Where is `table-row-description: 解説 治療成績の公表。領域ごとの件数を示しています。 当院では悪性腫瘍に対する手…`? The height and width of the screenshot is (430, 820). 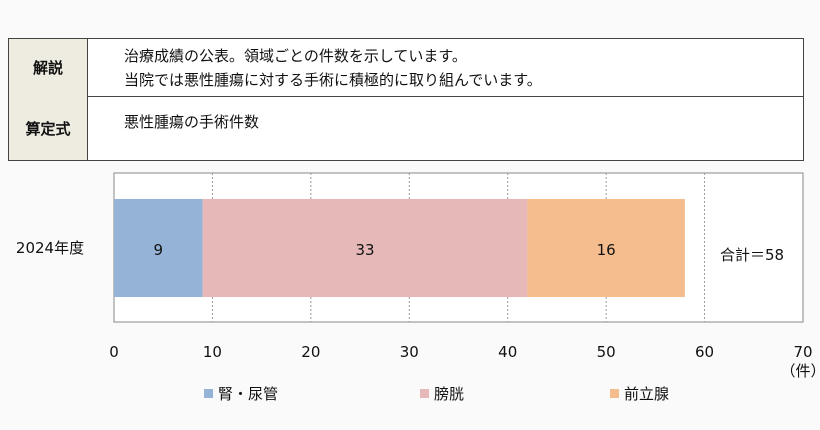 table-row-description: 解説 治療成績の公表。領域ごとの件数を示しています。 当院では悪性腫瘍に対する手… is located at coordinates (406, 68).